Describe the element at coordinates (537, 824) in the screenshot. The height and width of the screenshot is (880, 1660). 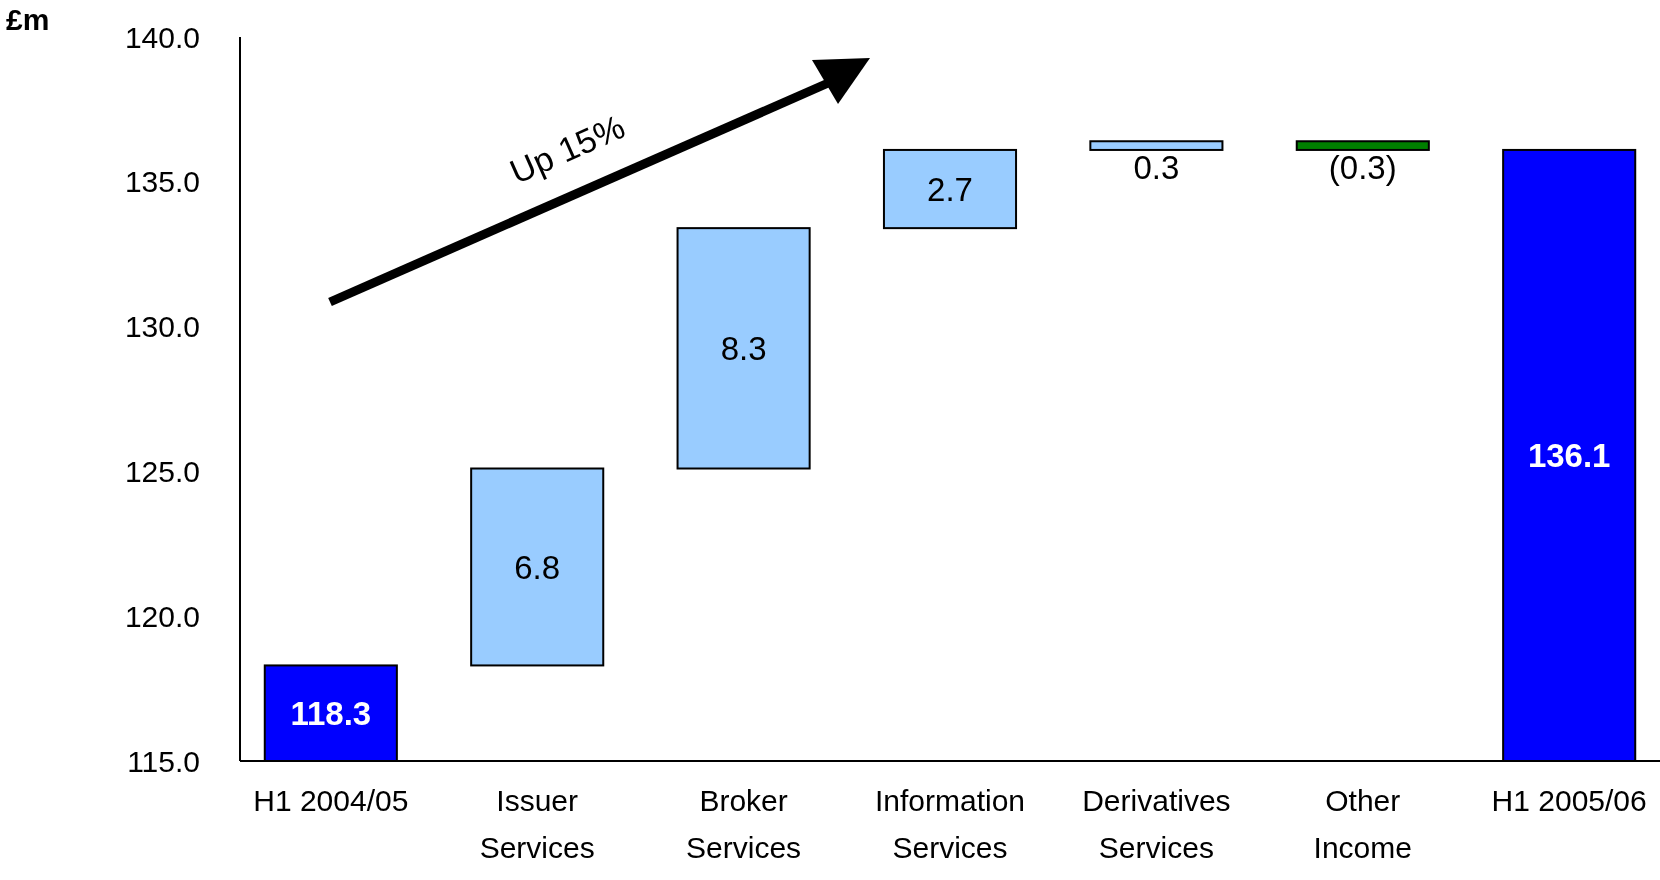
I see `x-tick-label: Issuer Services` at that location.